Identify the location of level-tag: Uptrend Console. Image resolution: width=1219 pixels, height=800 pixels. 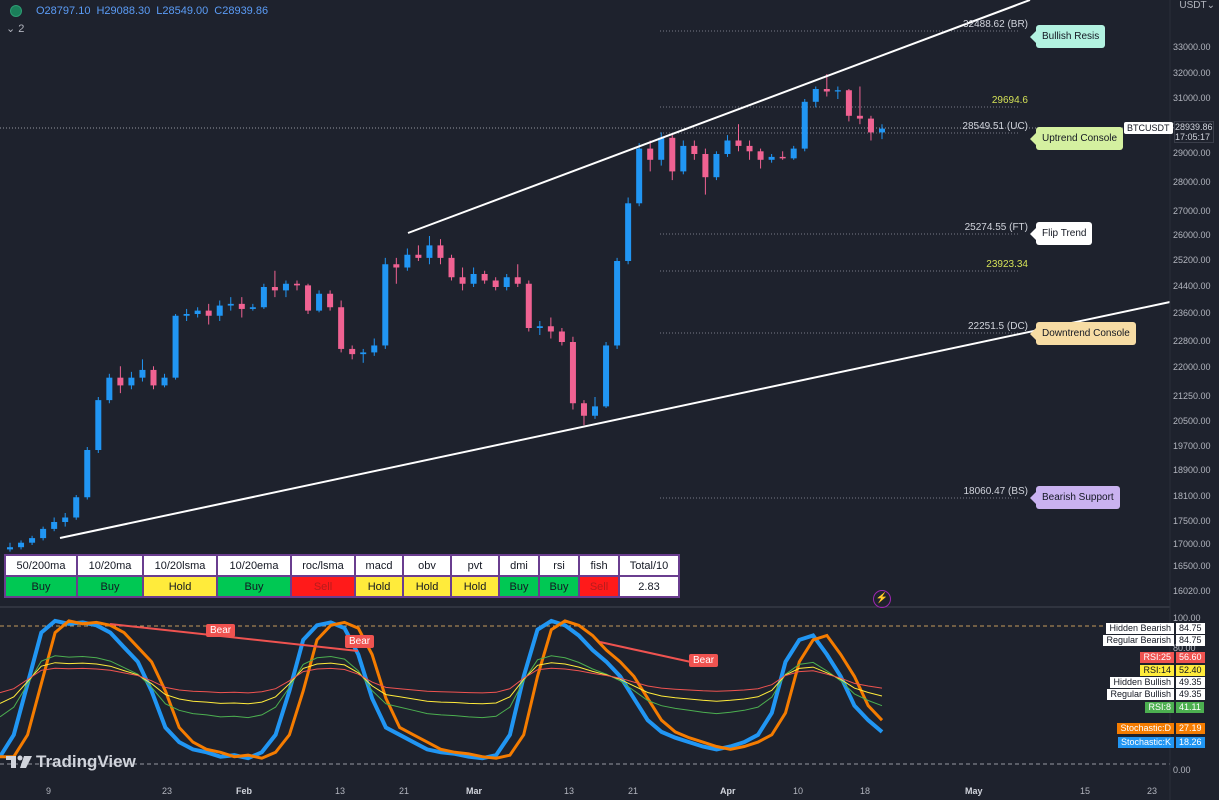
(1080, 138).